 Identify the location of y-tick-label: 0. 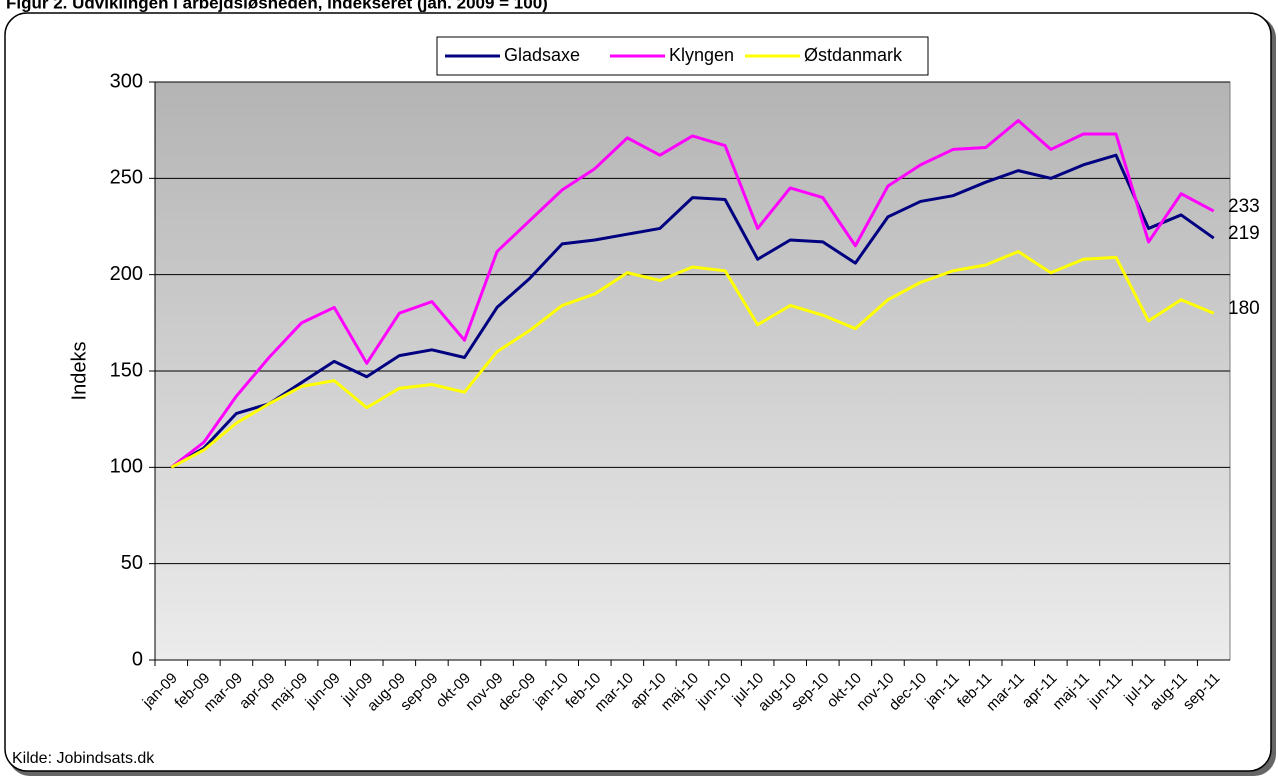
(137, 659).